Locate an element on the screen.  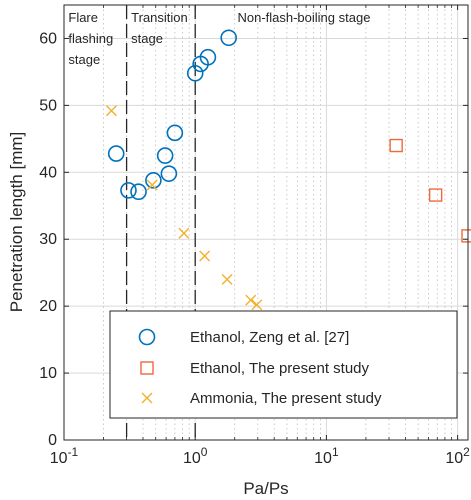
x-tick-label: 10² is located at coordinates (457, 456).